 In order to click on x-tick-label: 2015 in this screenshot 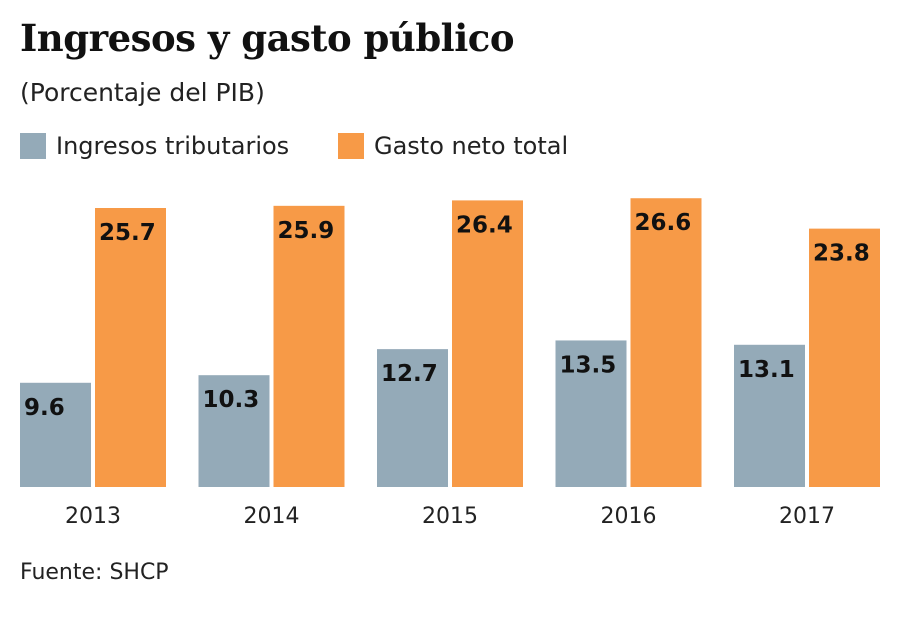, I will do `click(450, 516)`.